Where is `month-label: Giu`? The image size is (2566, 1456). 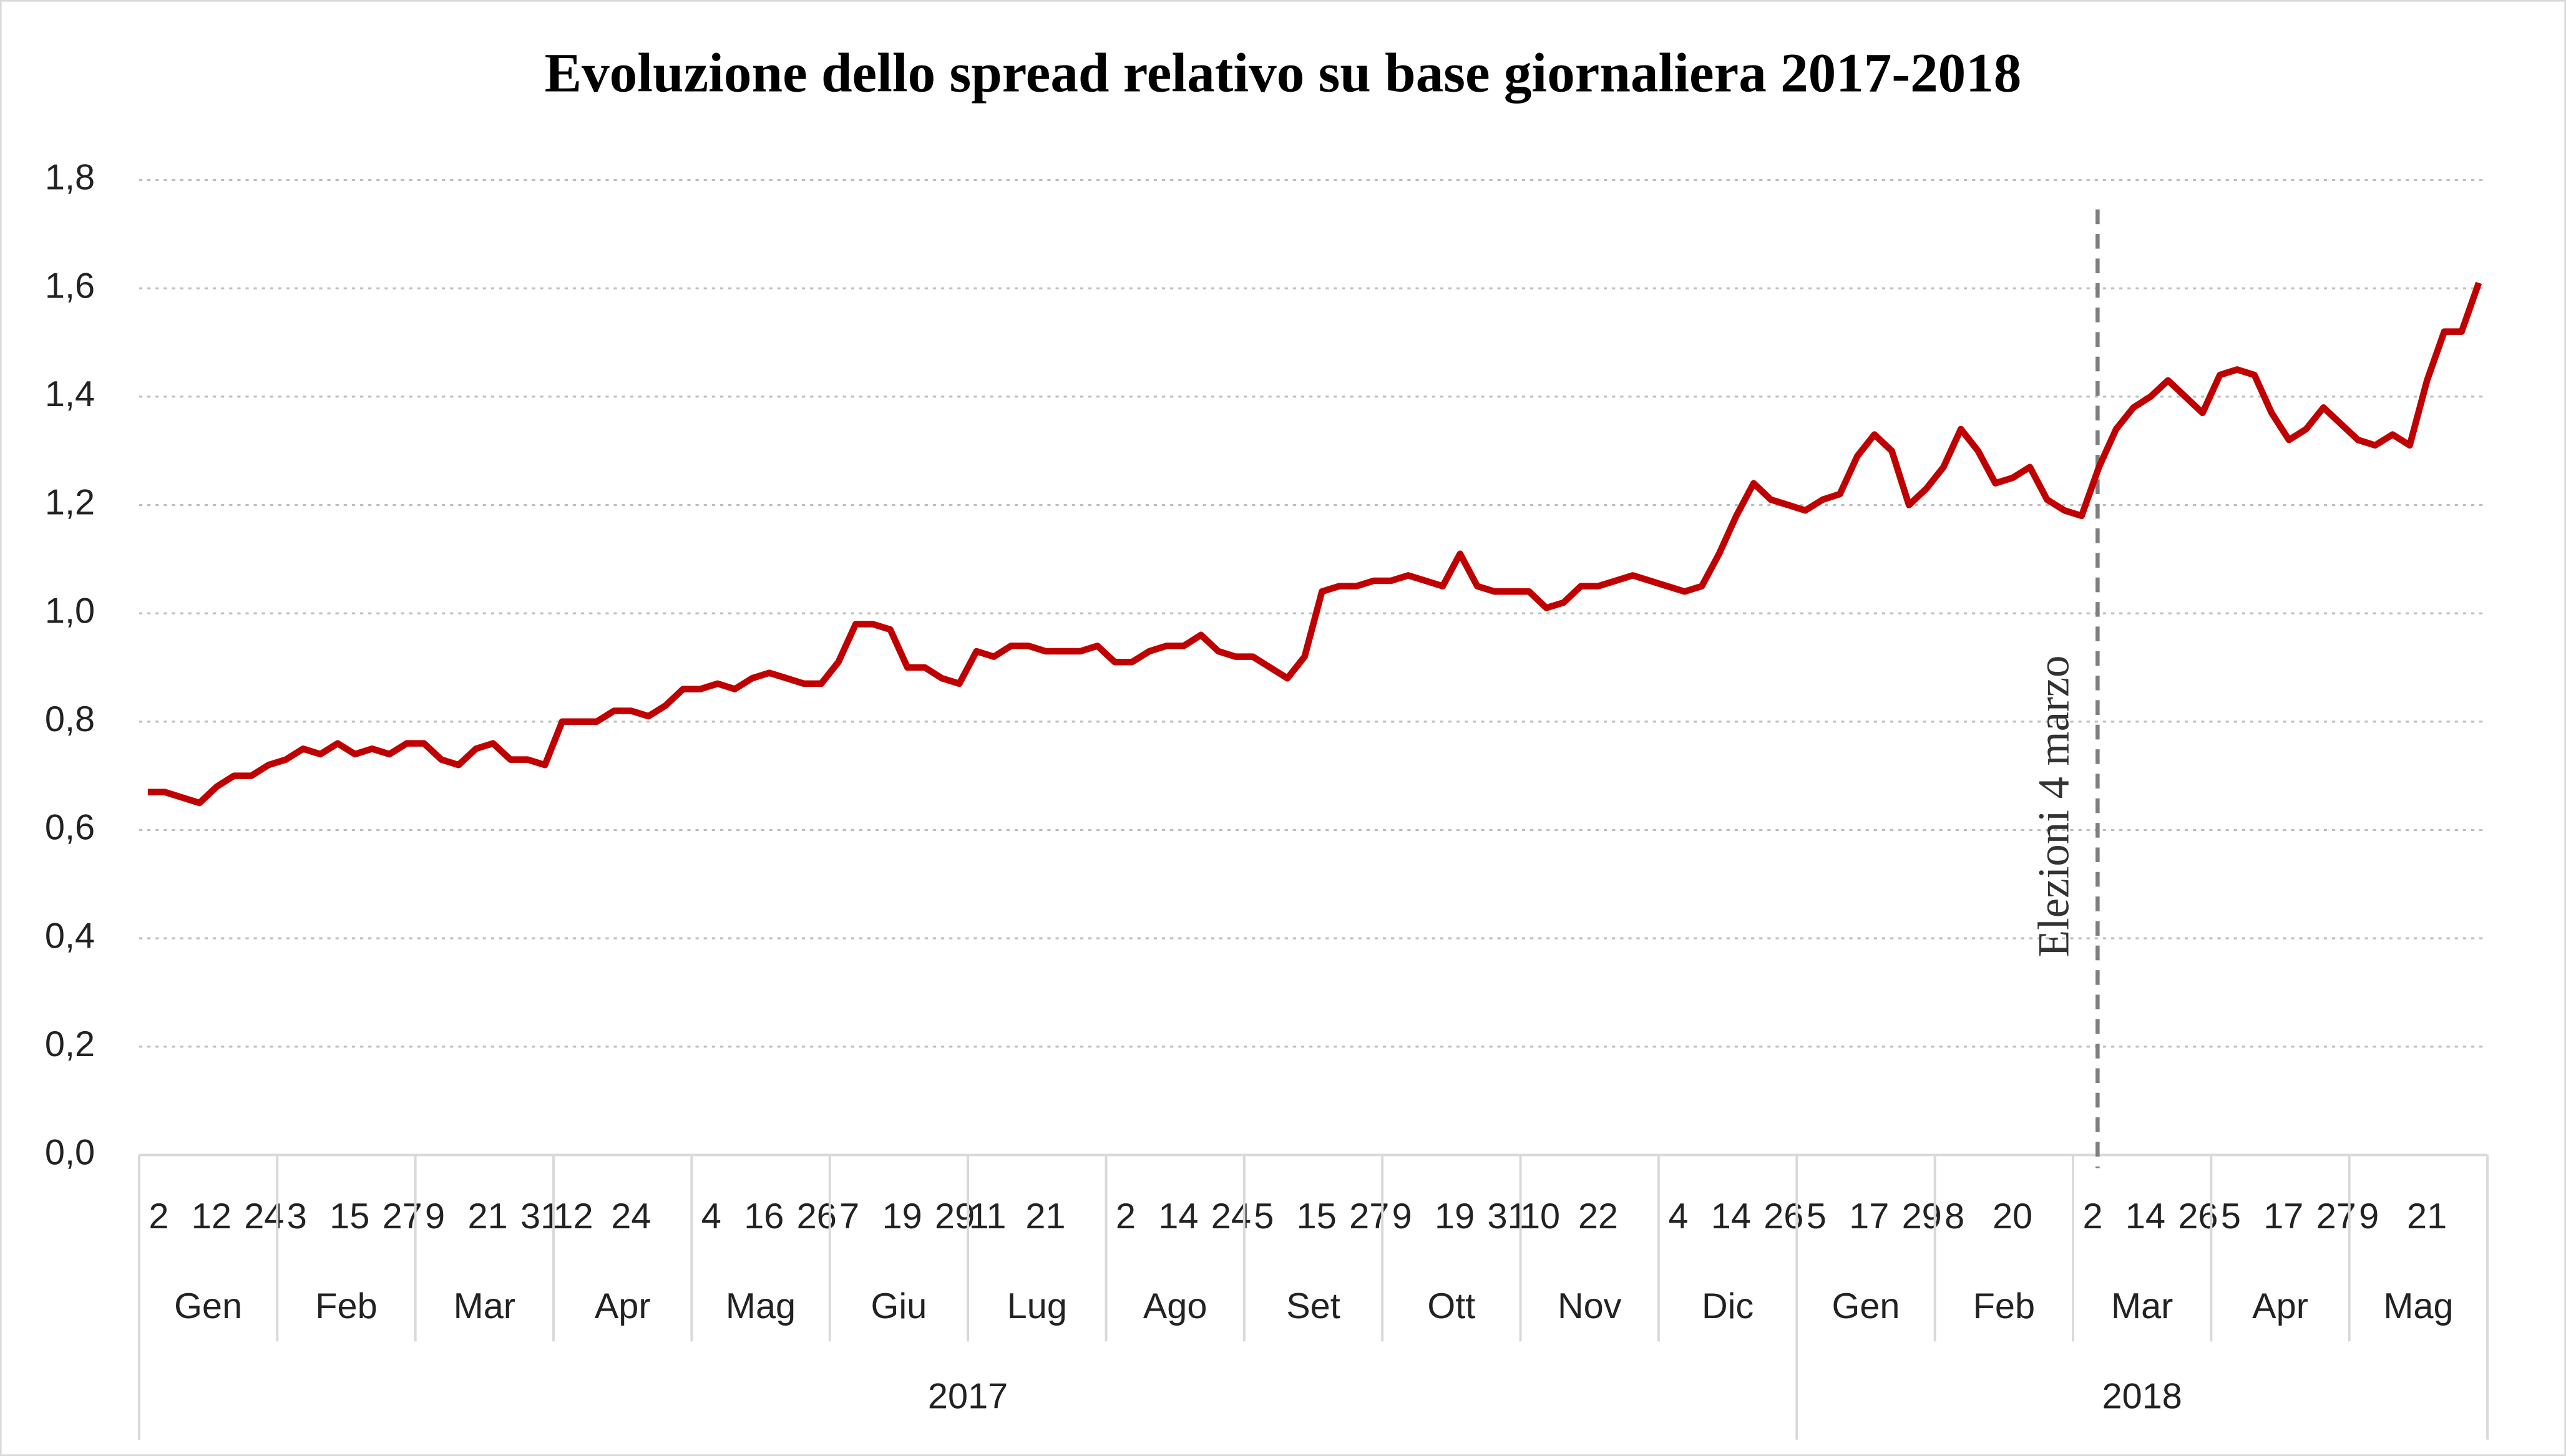 month-label: Giu is located at coordinates (899, 1306).